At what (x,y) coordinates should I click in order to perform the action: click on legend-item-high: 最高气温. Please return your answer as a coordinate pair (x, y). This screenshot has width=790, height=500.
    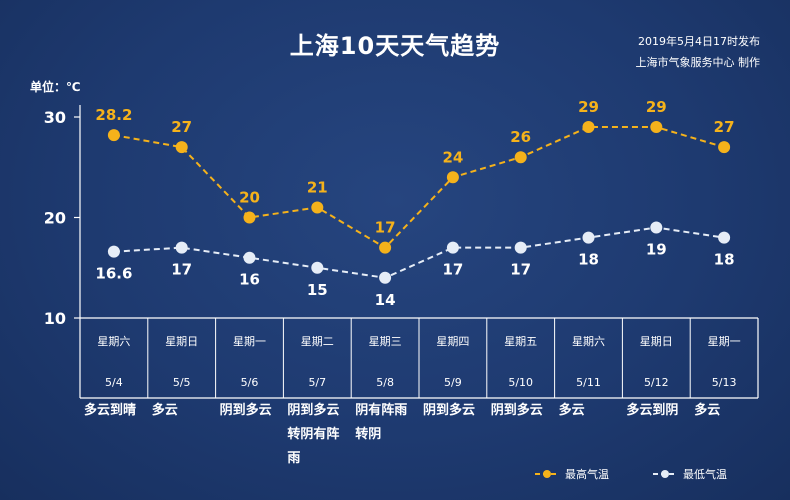
    Looking at the image, I should click on (572, 474).